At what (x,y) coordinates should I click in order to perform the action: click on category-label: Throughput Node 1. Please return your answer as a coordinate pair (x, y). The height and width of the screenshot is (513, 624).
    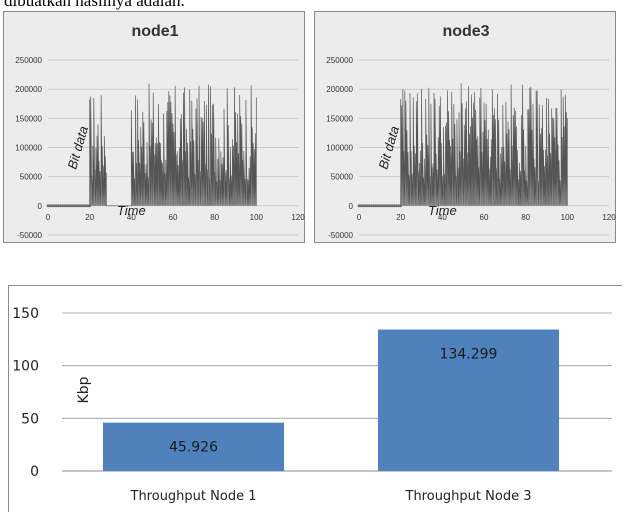
    Looking at the image, I should click on (193, 496).